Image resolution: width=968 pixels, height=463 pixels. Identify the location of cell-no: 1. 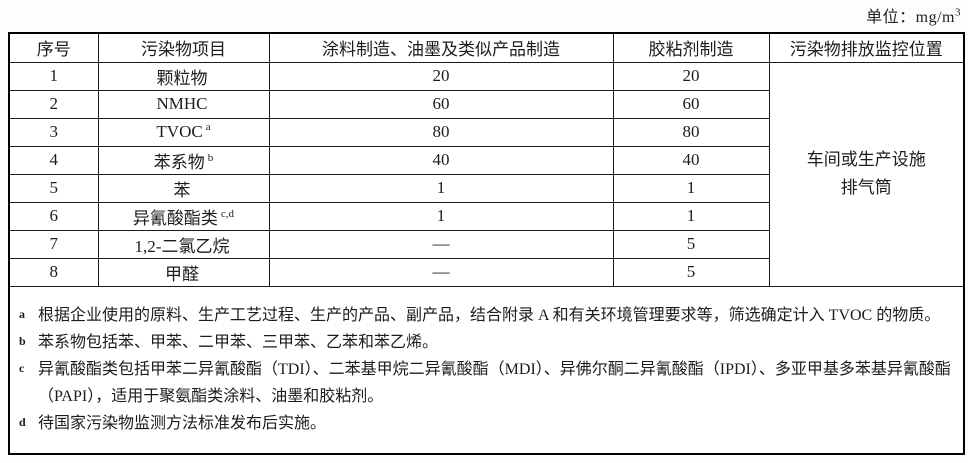
(53, 76).